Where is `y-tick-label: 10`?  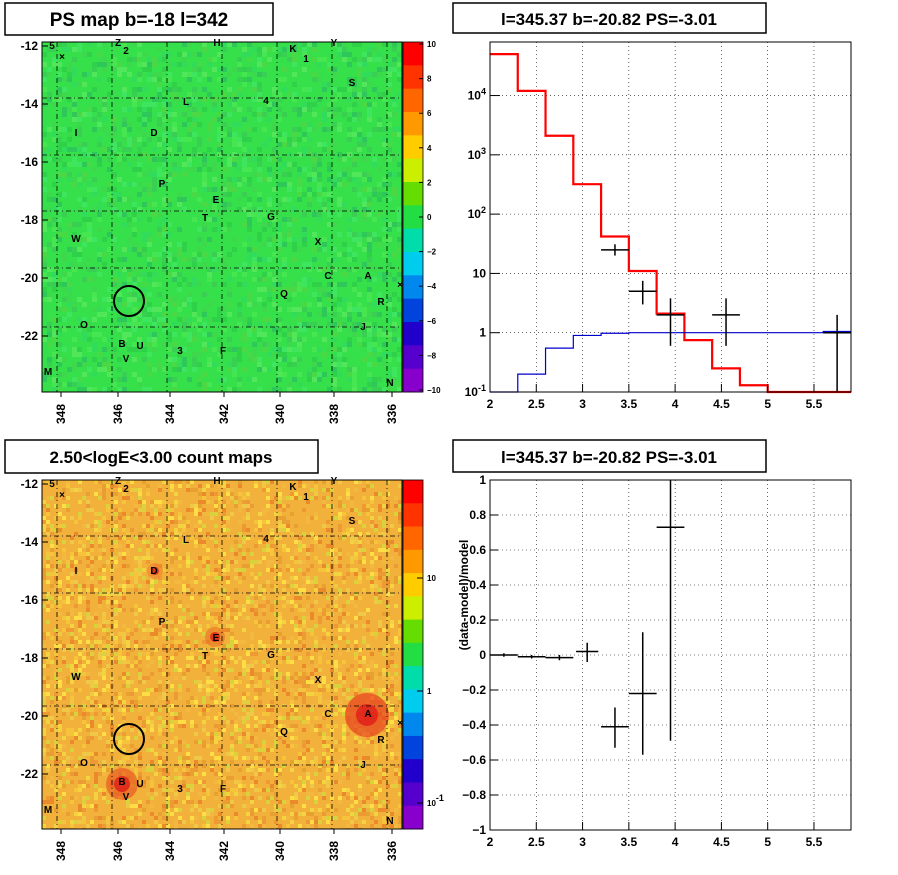
y-tick-label: 10 is located at coordinates (480, 273).